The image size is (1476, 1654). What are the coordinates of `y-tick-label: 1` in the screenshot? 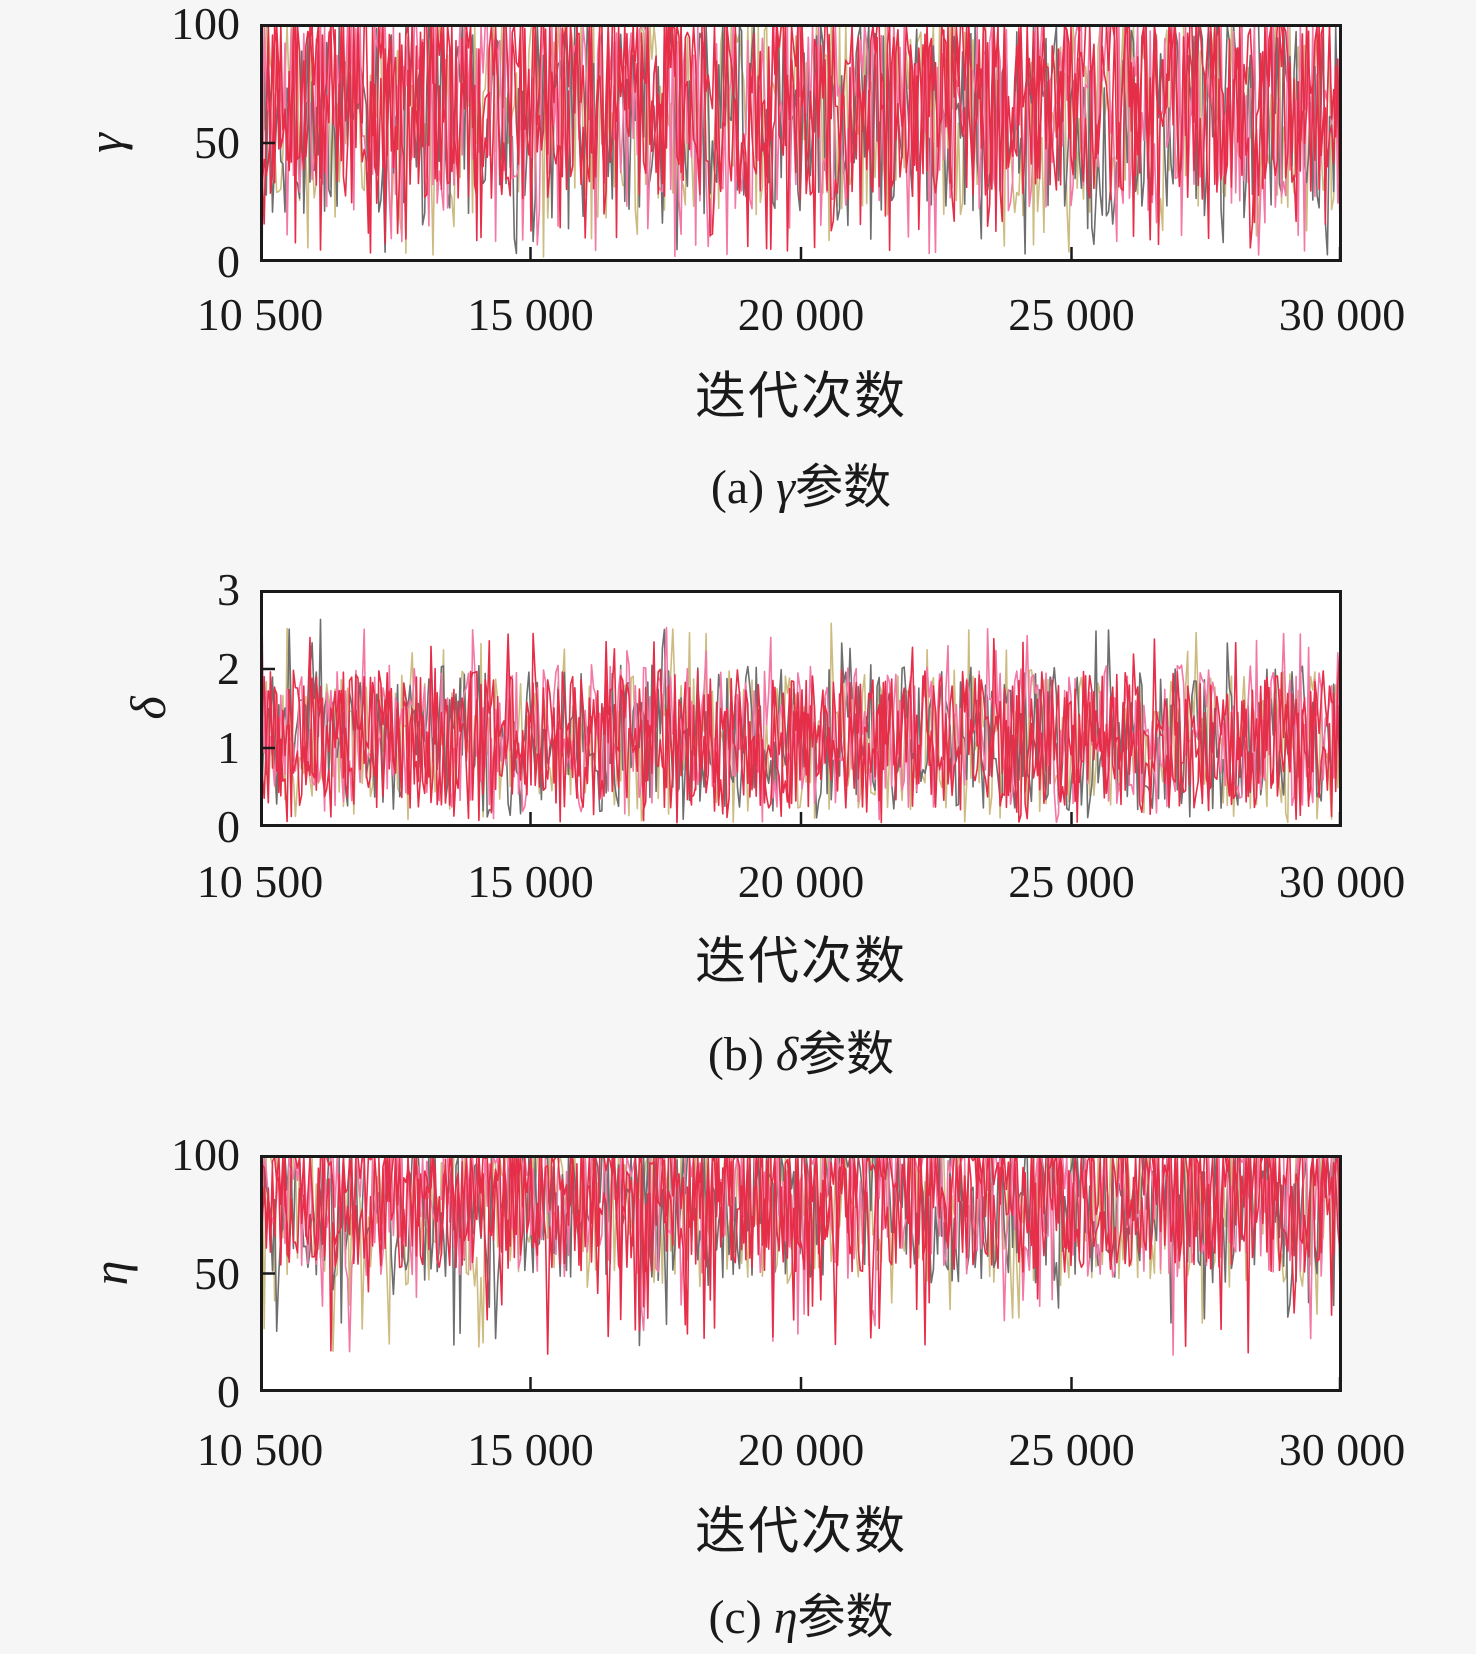 It's located at (228, 747).